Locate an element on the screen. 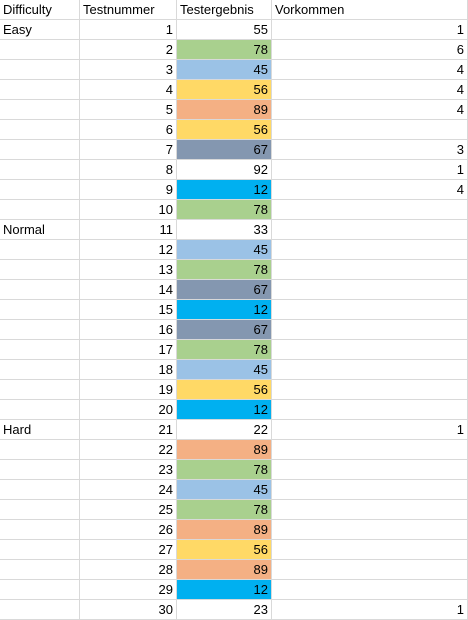  test-number-cell: 5 is located at coordinates (128, 110).